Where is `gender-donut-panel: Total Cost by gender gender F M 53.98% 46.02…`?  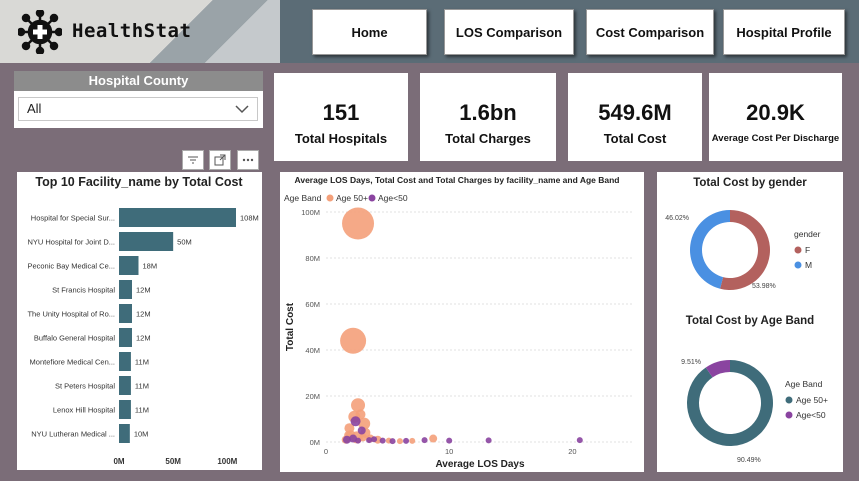 gender-donut-panel: Total Cost by gender gender F M 53.98% 46.02… is located at coordinates (750, 237).